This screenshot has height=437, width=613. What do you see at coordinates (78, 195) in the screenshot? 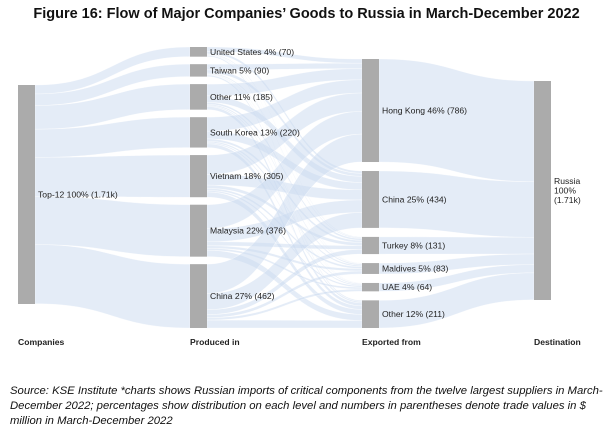
I see `node-label-top12: Top-12 100% (1.71k)` at bounding box center [78, 195].